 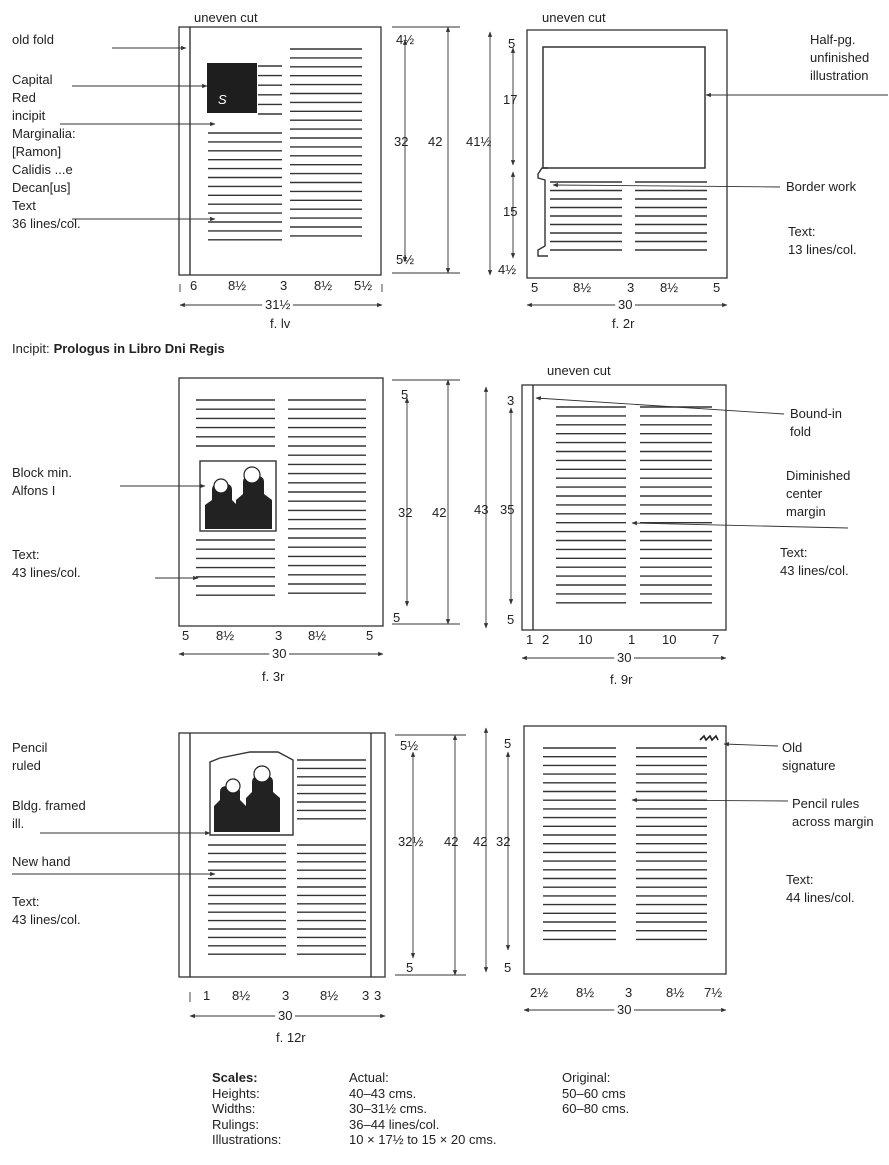 I want to click on text-column-right-upper, so click(x=331, y=789).